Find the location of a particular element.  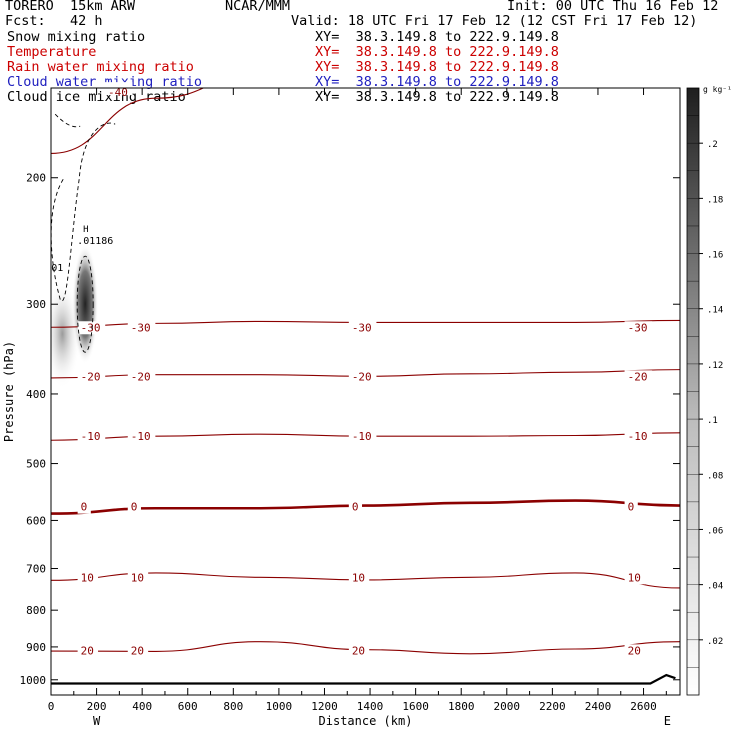

x-tick-label: 1600 is located at coordinates (415, 706).